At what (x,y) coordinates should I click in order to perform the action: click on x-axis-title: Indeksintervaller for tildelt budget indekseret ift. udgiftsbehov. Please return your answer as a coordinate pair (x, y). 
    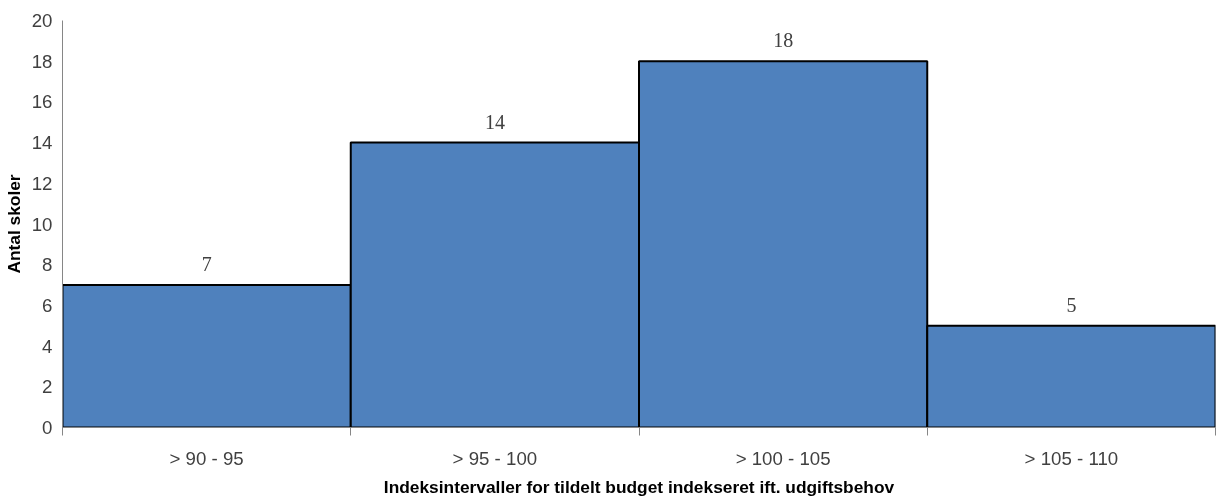
    Looking at the image, I should click on (639, 486).